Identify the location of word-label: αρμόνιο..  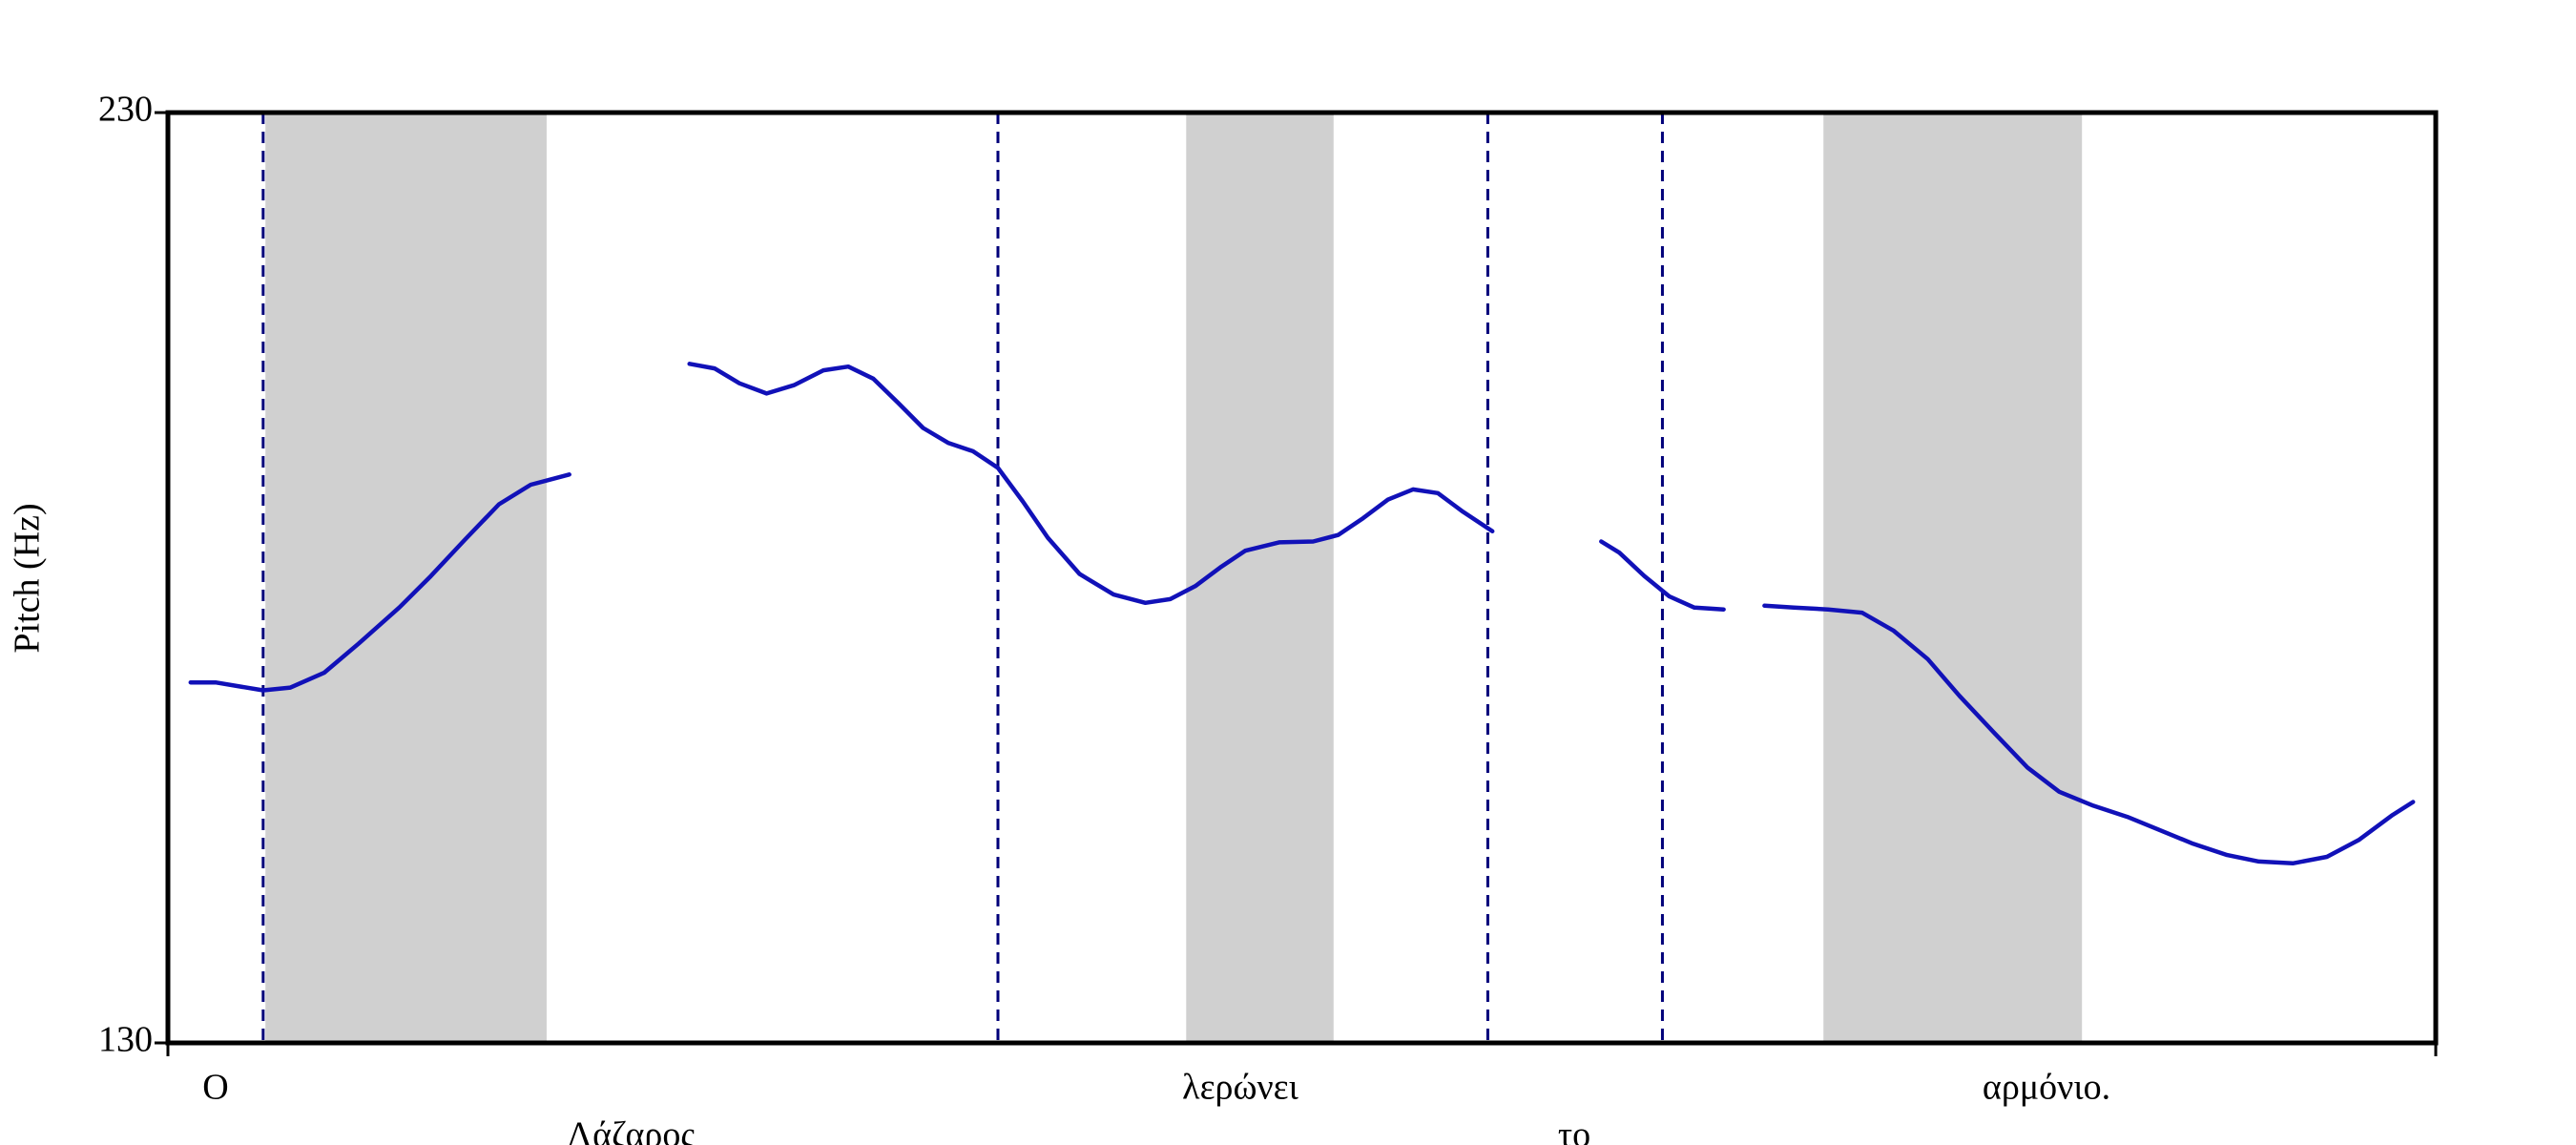
(2046, 1088).